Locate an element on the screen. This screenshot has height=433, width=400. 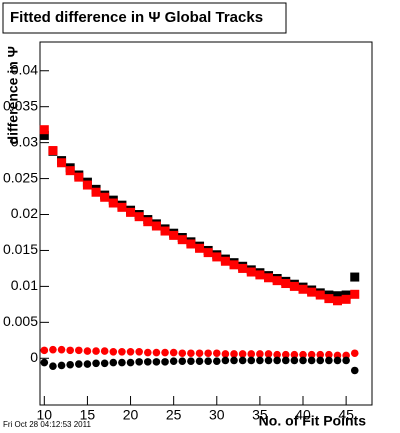
x-tick-label: 10 is located at coordinates (45, 415).